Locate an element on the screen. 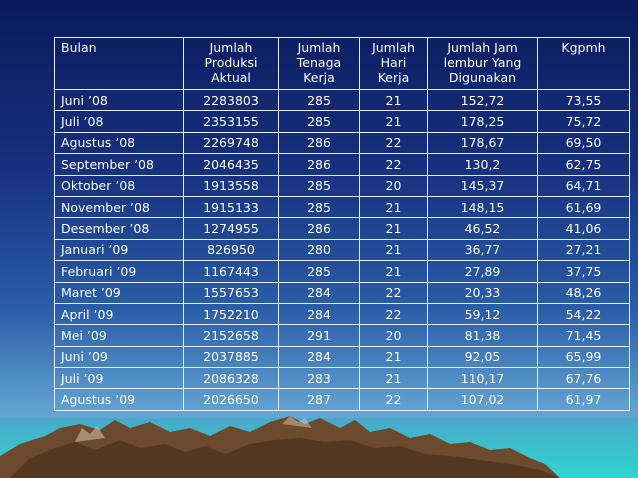 The image size is (638, 478). cell-jam-lembur: 107,02 is located at coordinates (482, 399).